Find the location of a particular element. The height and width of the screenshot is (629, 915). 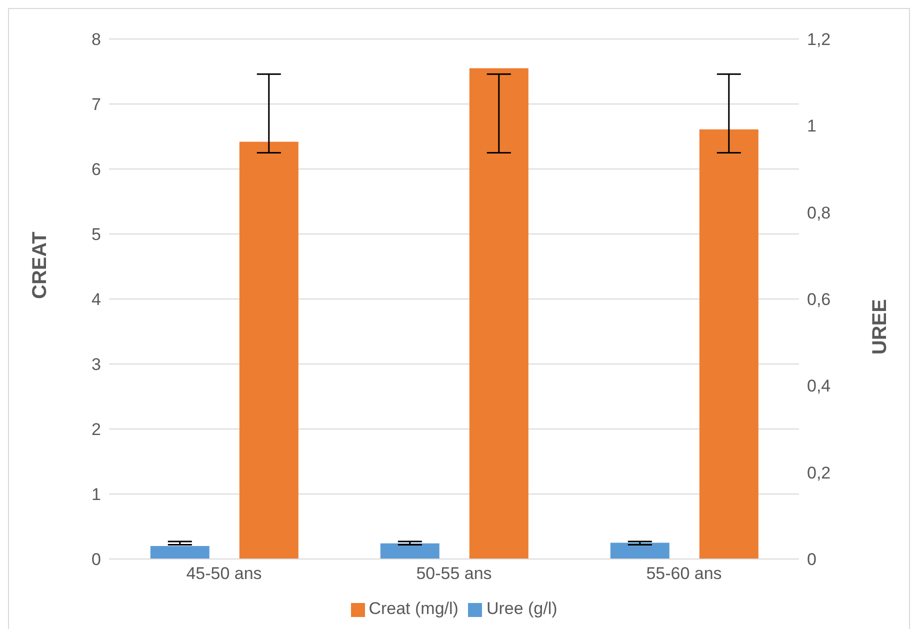

y-tick-label: 8 is located at coordinates (96, 40).